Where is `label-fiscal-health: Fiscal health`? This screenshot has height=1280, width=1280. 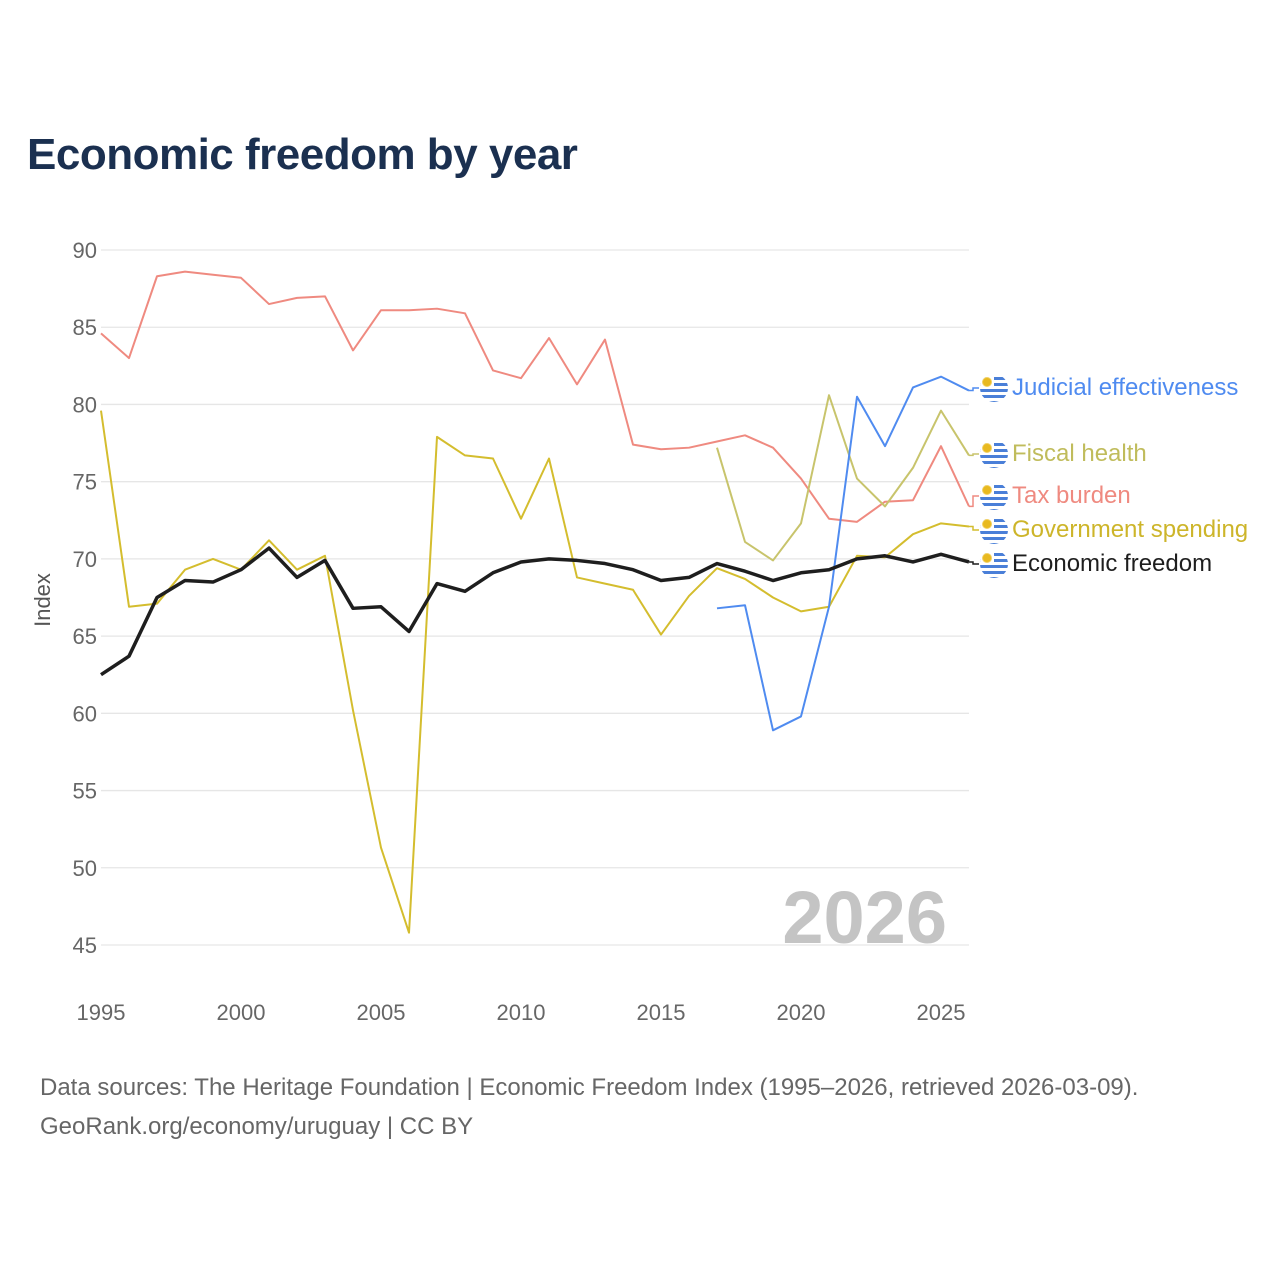
label-fiscal-health: Fiscal health is located at coordinates (1063, 454).